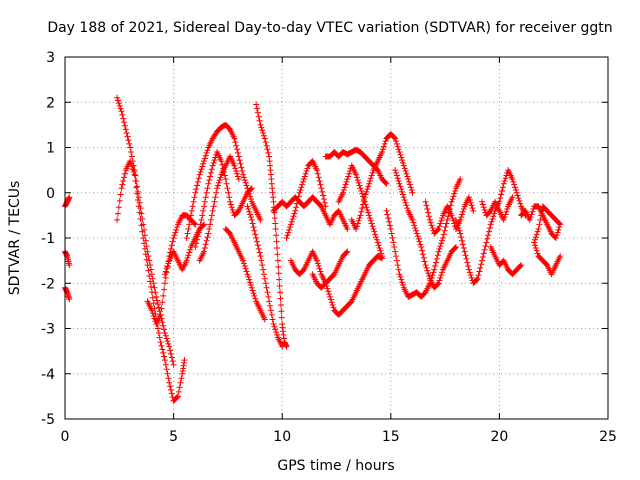 Image resolution: width=640 pixels, height=480 pixels. What do you see at coordinates (541, 240) in the screenshot?
I see `series-seg-aa` at bounding box center [541, 240].